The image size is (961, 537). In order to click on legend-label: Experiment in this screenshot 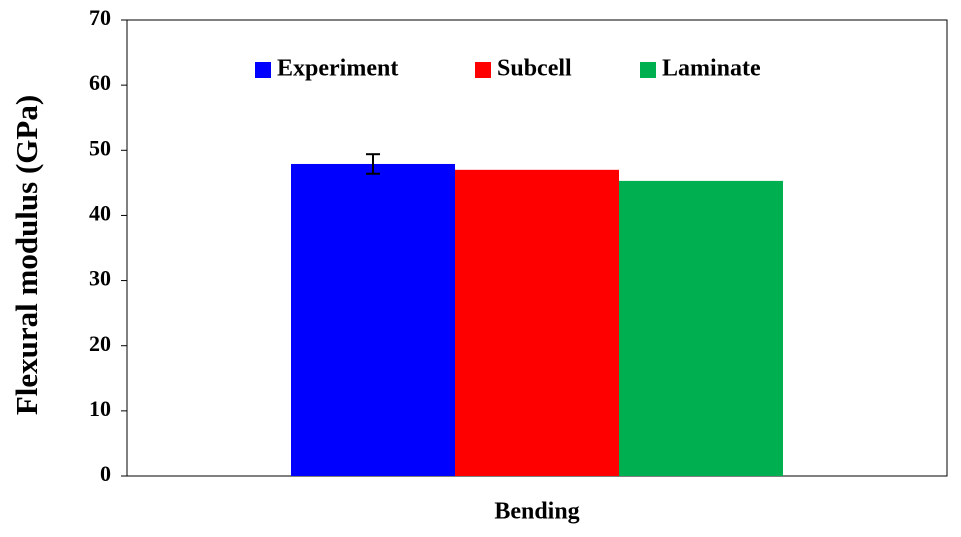, I will do `click(337, 69)`.